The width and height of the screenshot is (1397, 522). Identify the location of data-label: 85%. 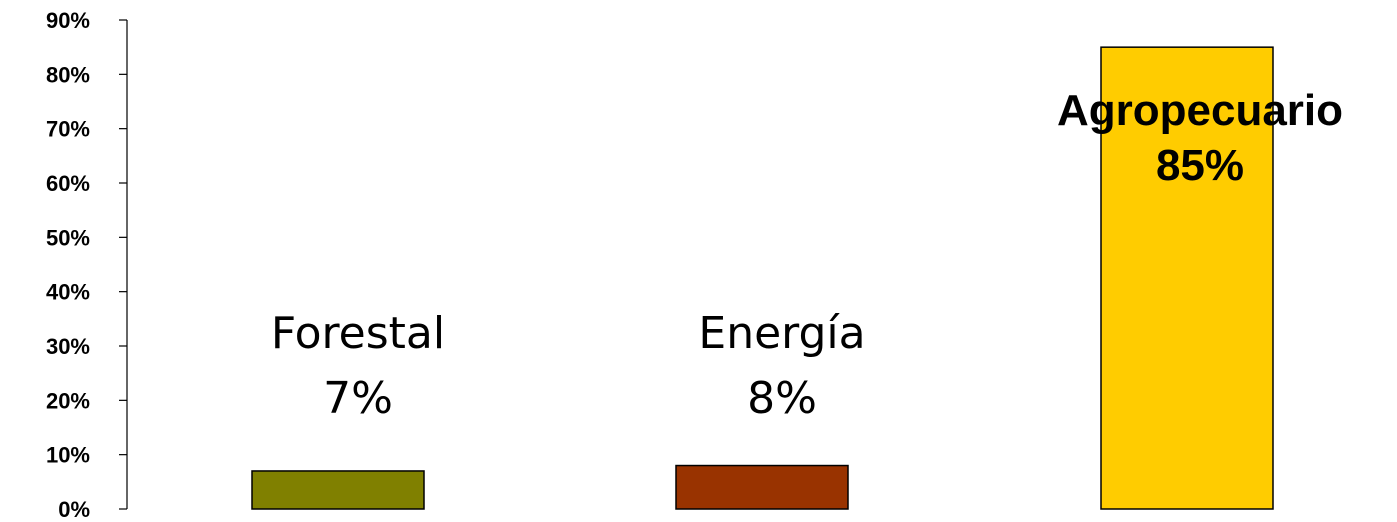
(1200, 165).